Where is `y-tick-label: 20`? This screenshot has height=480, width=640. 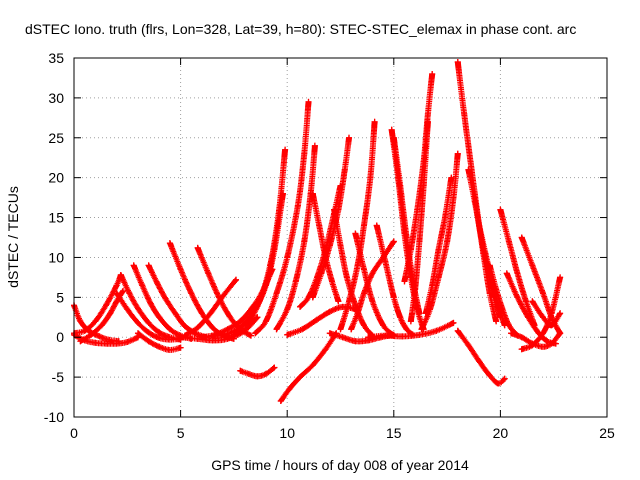 y-tick-label: 20 is located at coordinates (56, 178).